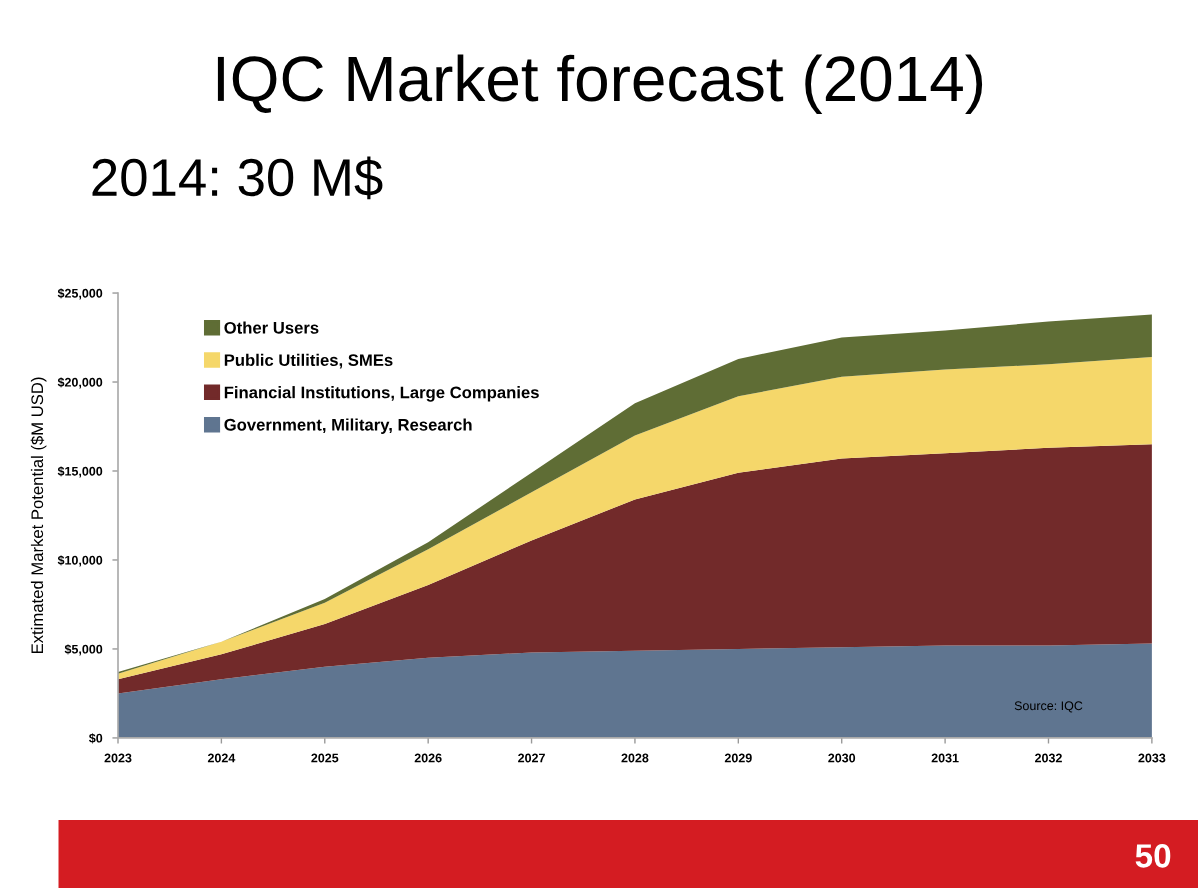  I want to click on y-axis-title: Extimated Market Potential ($M USD), so click(38, 515).